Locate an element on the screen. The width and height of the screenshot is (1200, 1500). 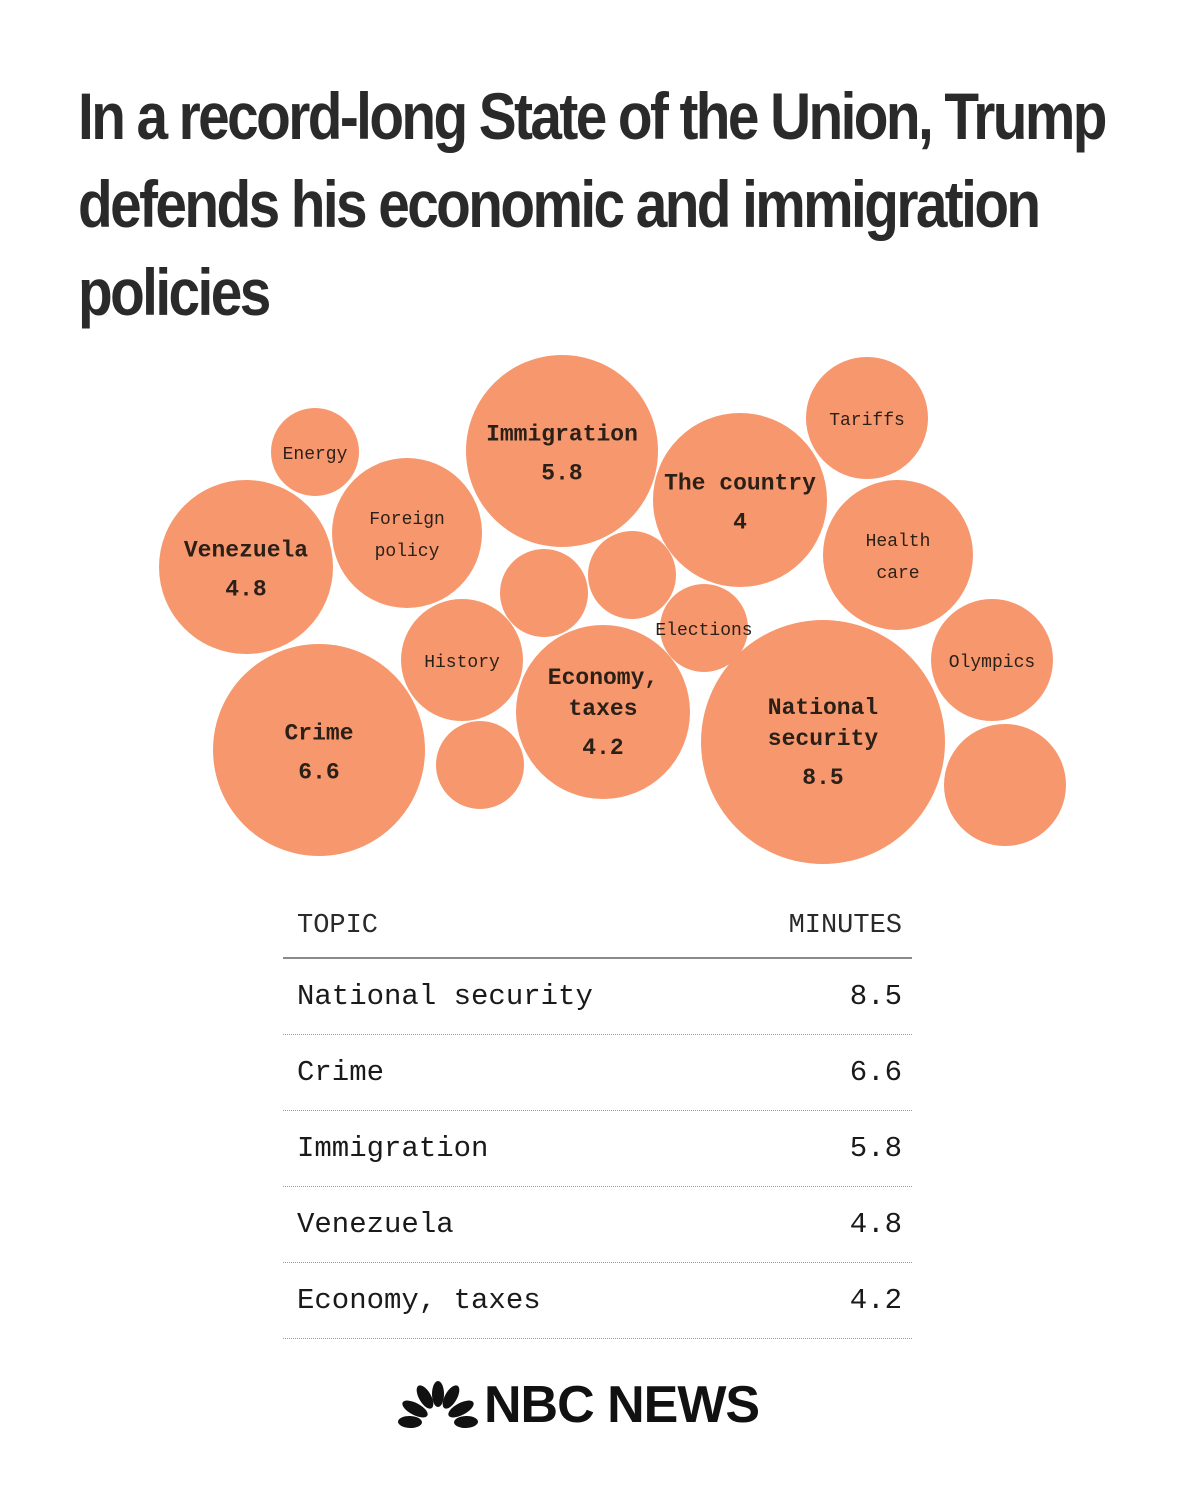
bubble-the-country is located at coordinates (740, 500).